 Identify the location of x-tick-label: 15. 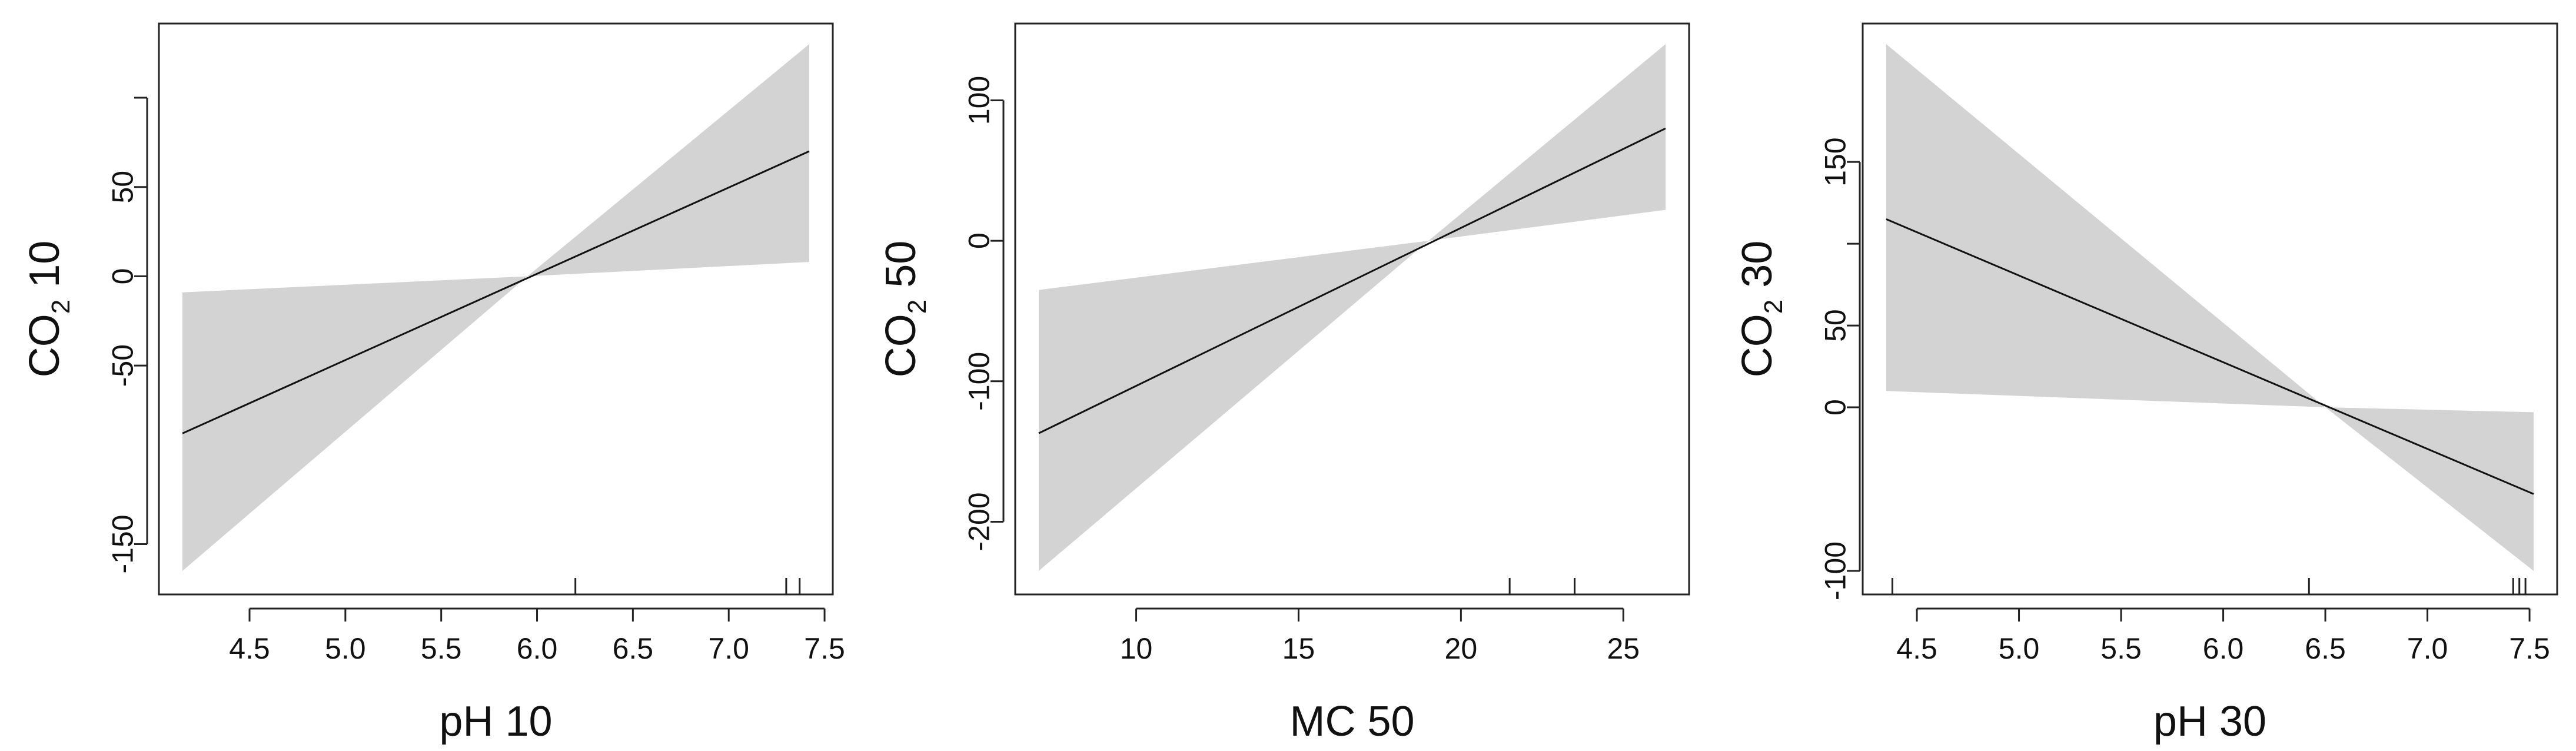
(1298, 648).